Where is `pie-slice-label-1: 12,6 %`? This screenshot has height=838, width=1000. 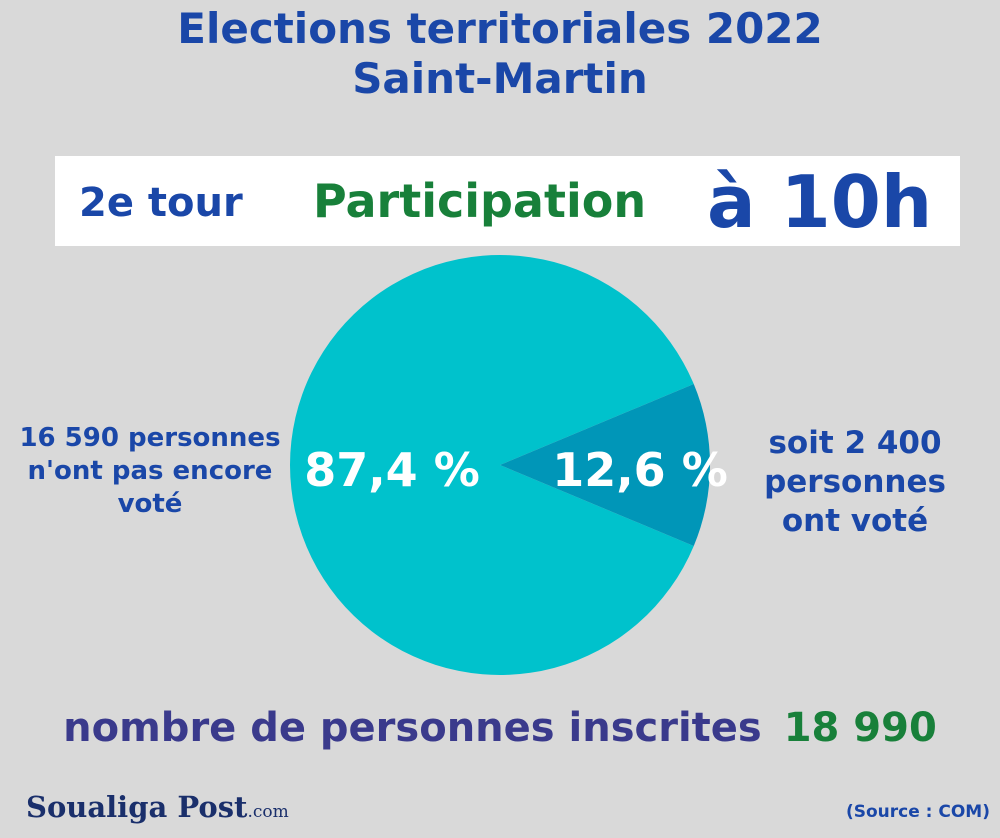
pie-slice-label-1: 12,6 % is located at coordinates (640, 470).